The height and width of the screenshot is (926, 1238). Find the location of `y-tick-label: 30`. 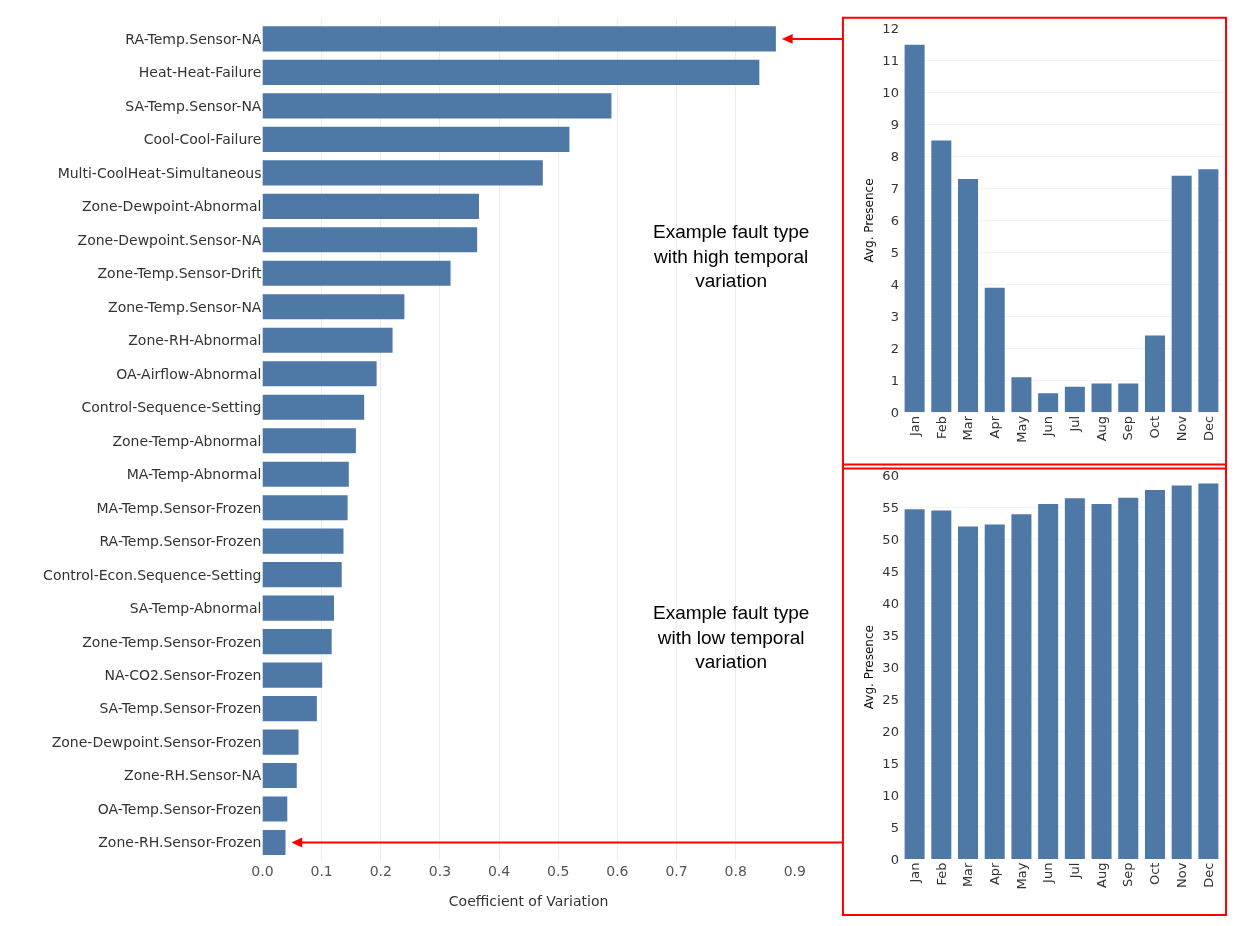

y-tick-label: 30 is located at coordinates (890, 667).